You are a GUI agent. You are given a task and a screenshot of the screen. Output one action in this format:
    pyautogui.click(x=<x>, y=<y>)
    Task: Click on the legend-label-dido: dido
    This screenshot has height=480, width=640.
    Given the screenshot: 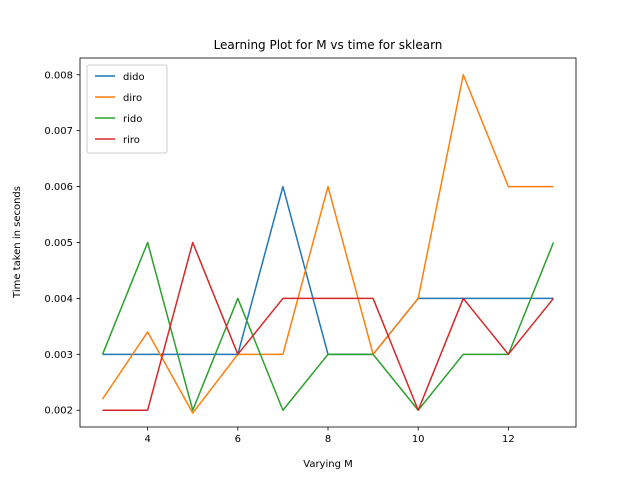 What is the action you would take?
    pyautogui.click(x=134, y=77)
    